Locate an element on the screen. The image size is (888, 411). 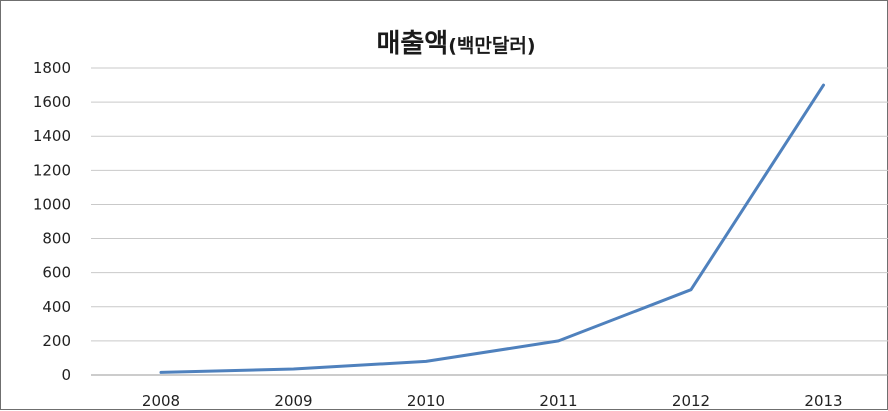
x-tick-label: 2012 is located at coordinates (691, 401).